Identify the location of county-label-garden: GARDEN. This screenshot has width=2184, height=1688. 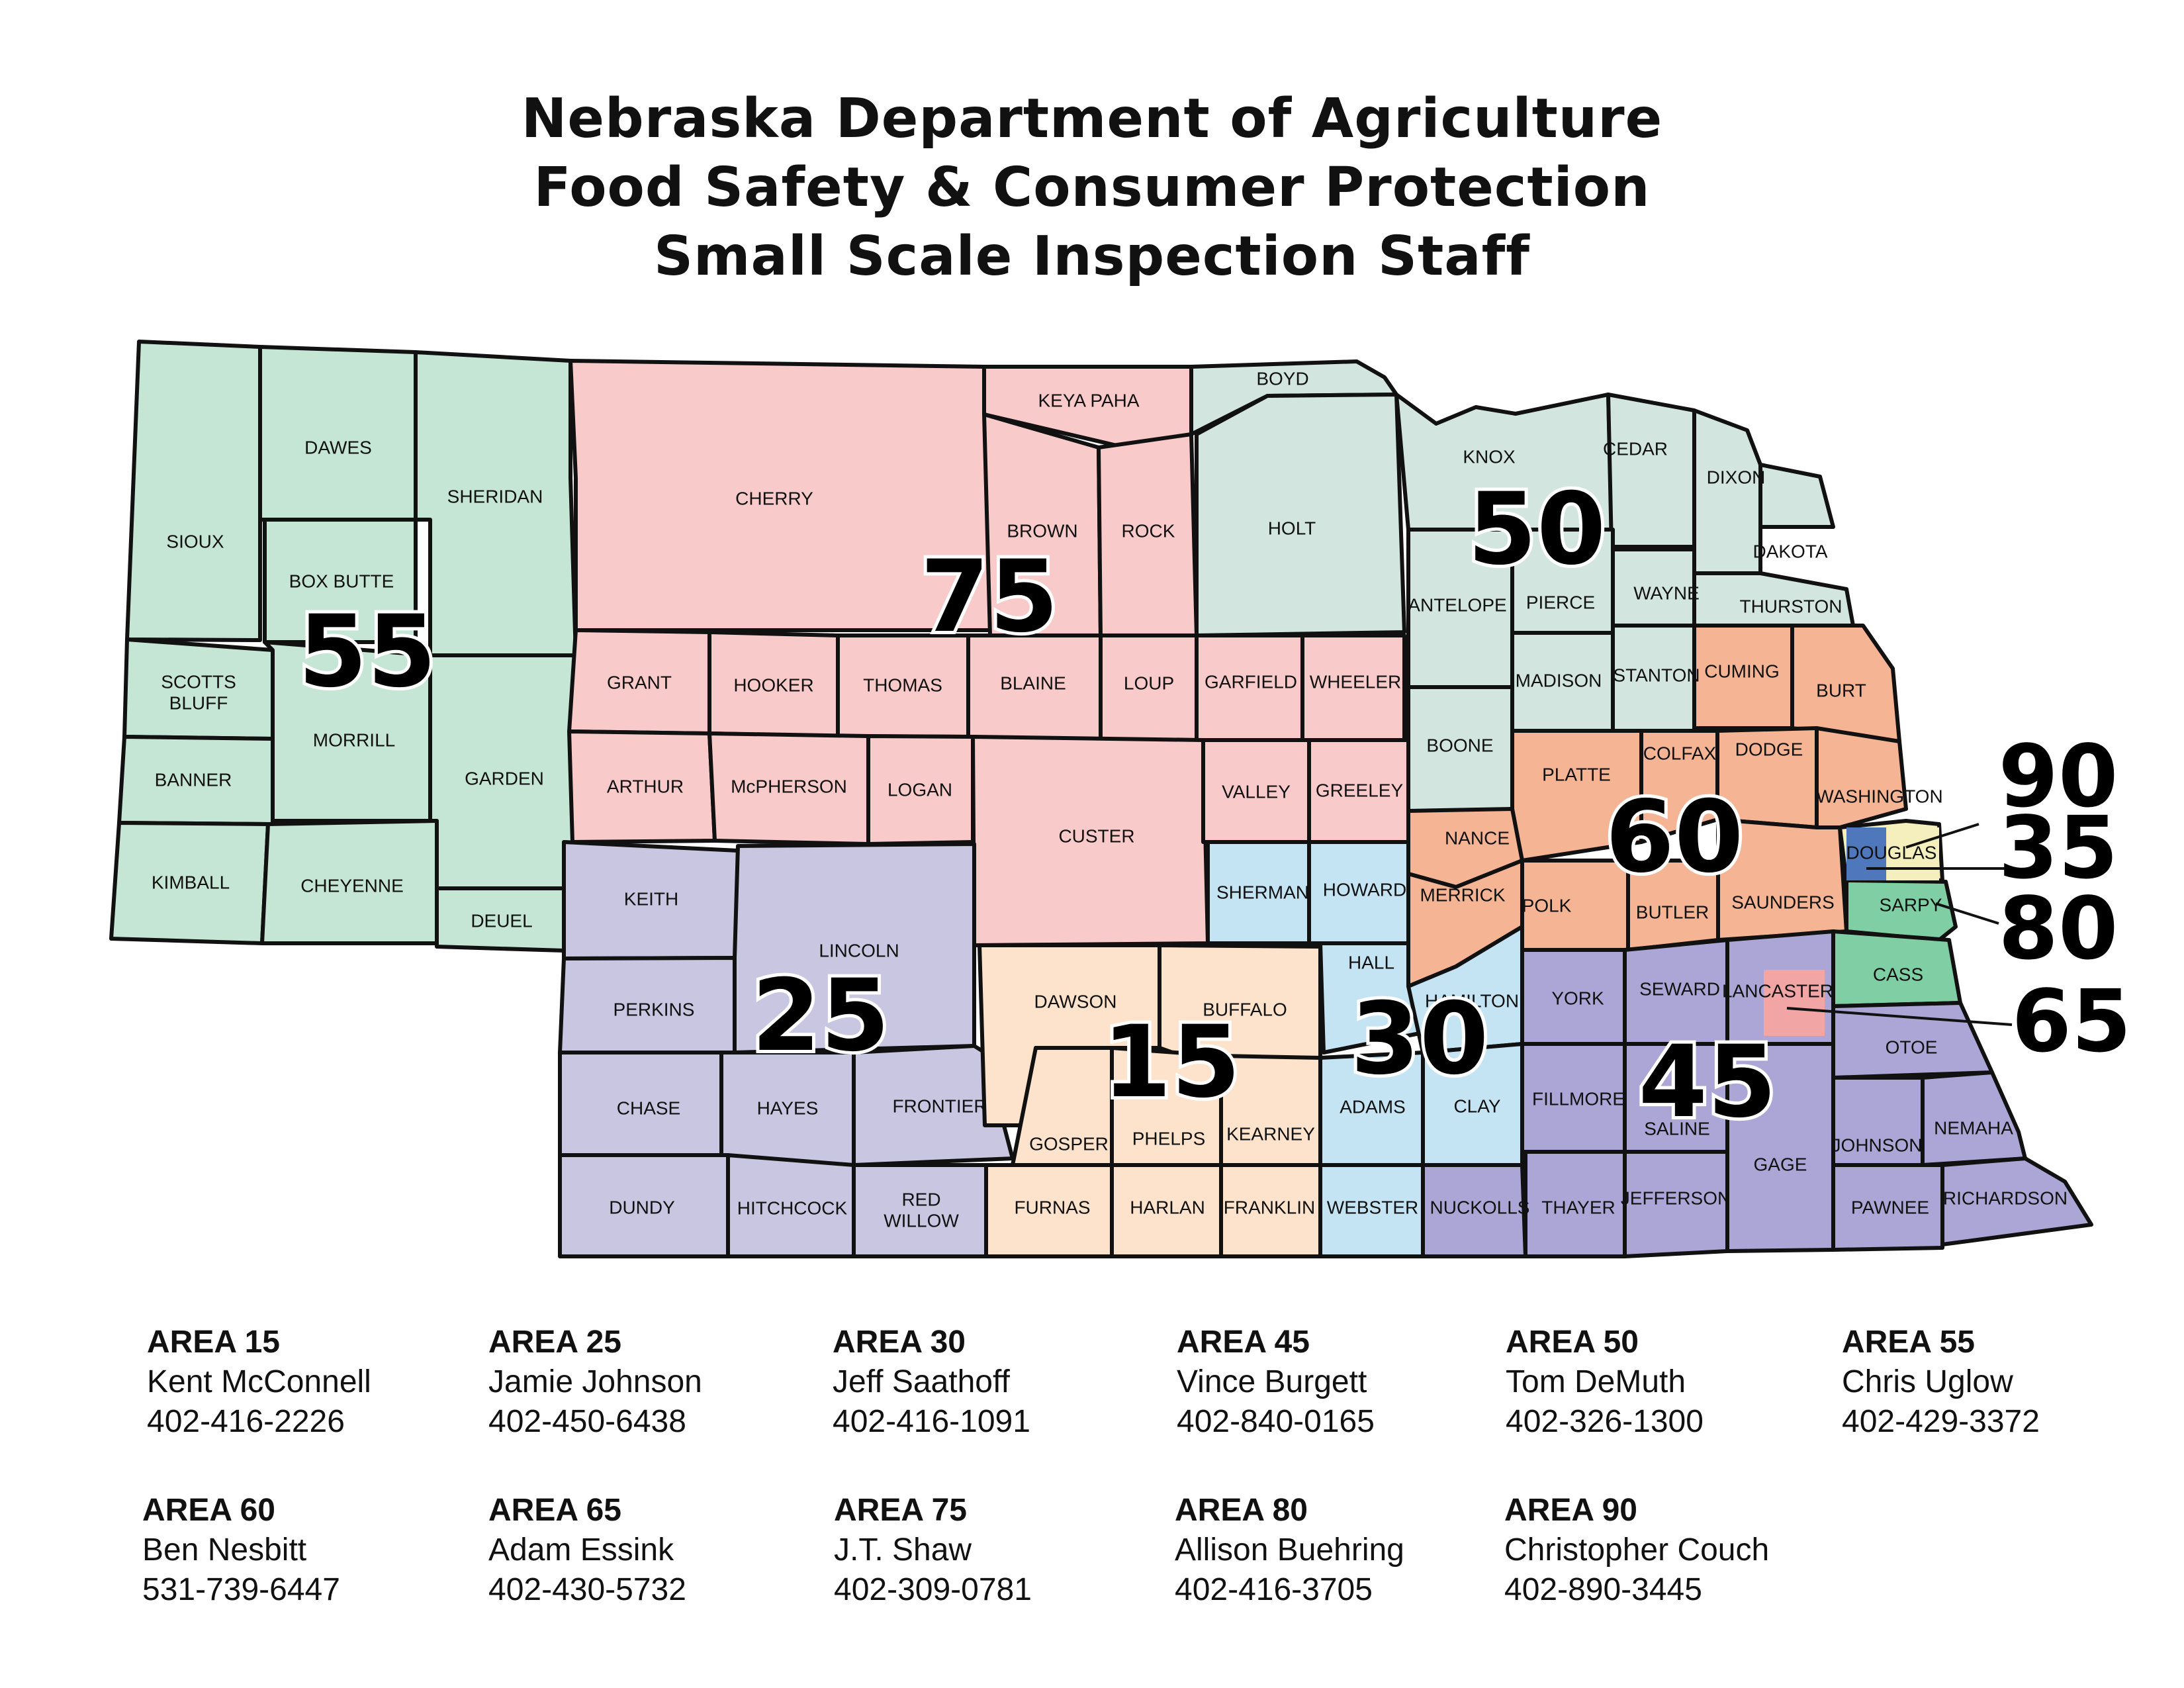
(504, 778).